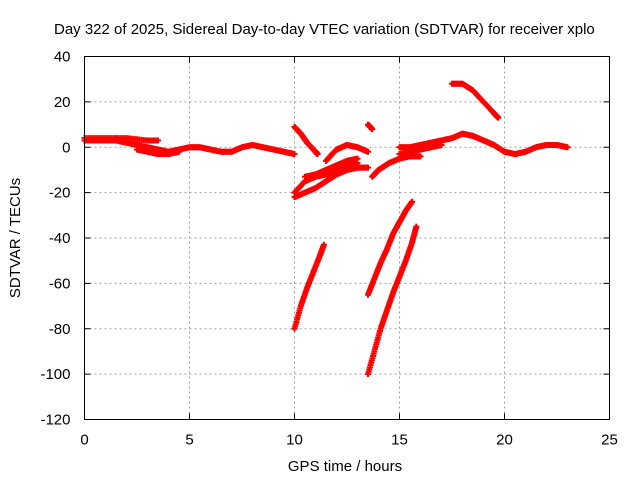 This screenshot has height=480, width=640. Describe the element at coordinates (60, 329) in the screenshot. I see `y-tick-label: -80` at that location.